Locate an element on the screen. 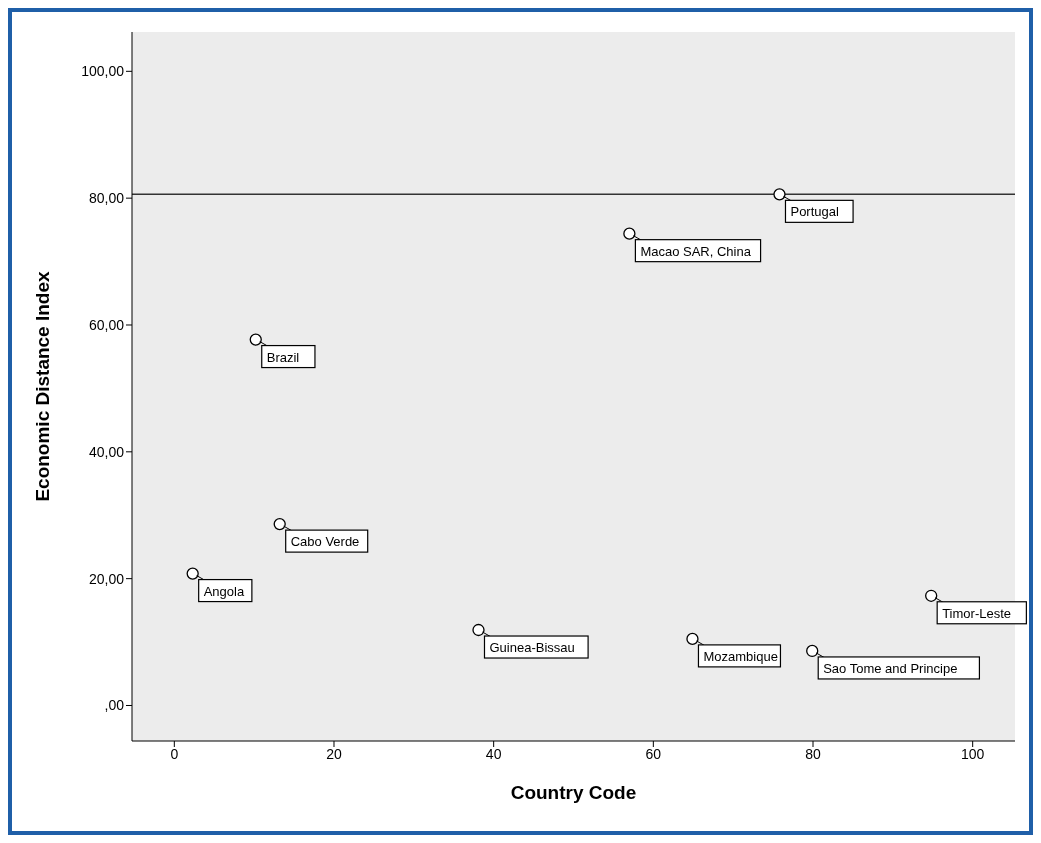  annotation: Angola is located at coordinates (224, 591).